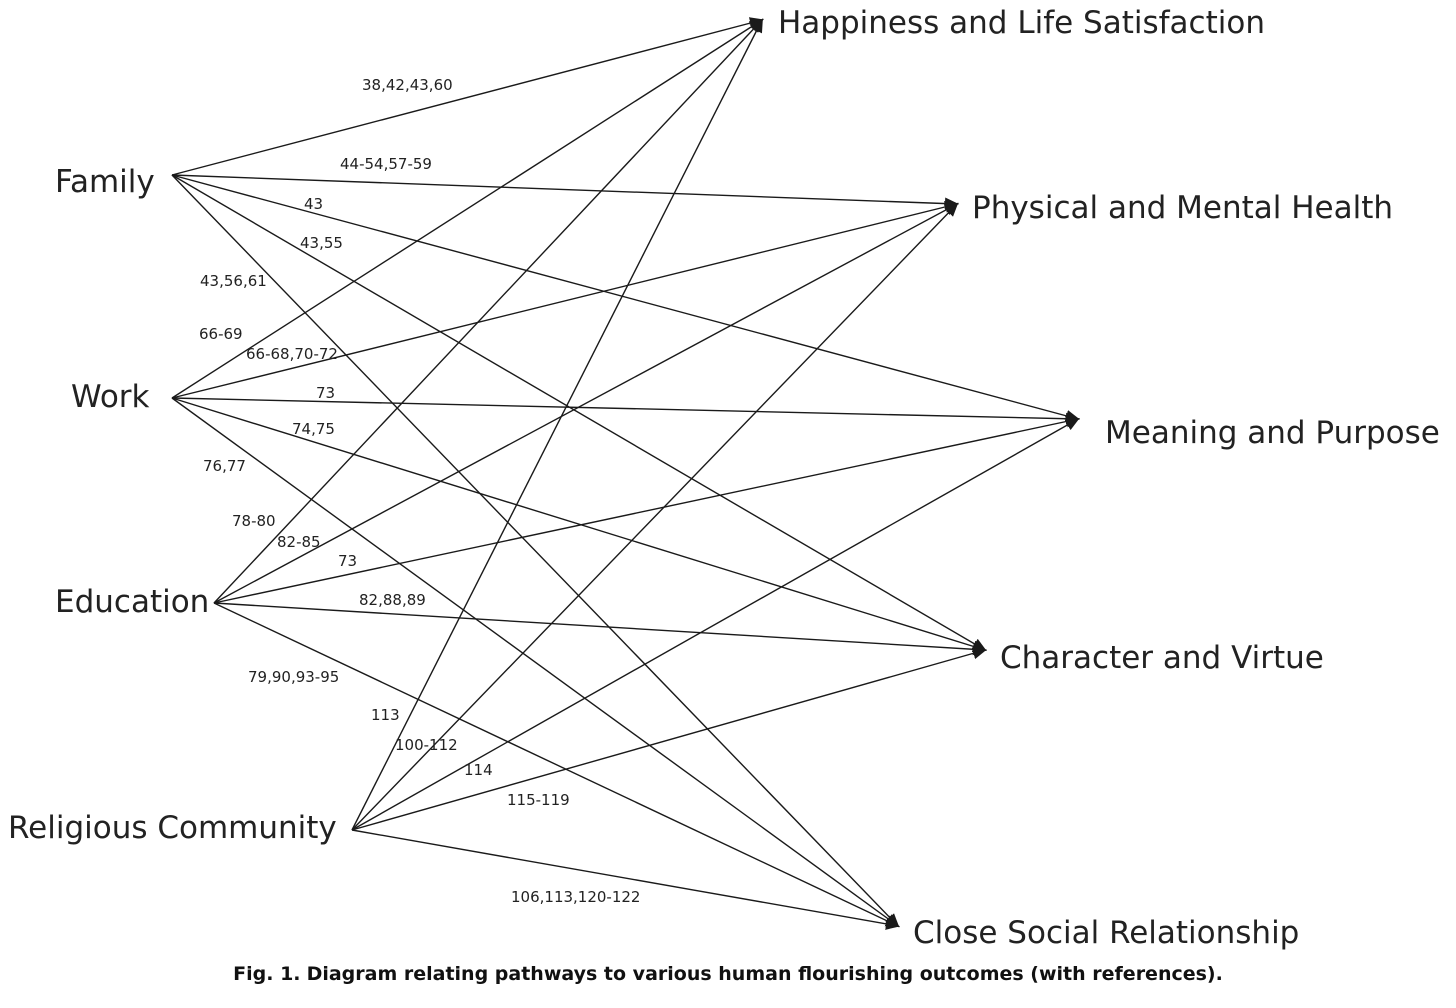  I want to click on edge-reference-religious-to-social: 106,113,120-122, so click(575, 897).